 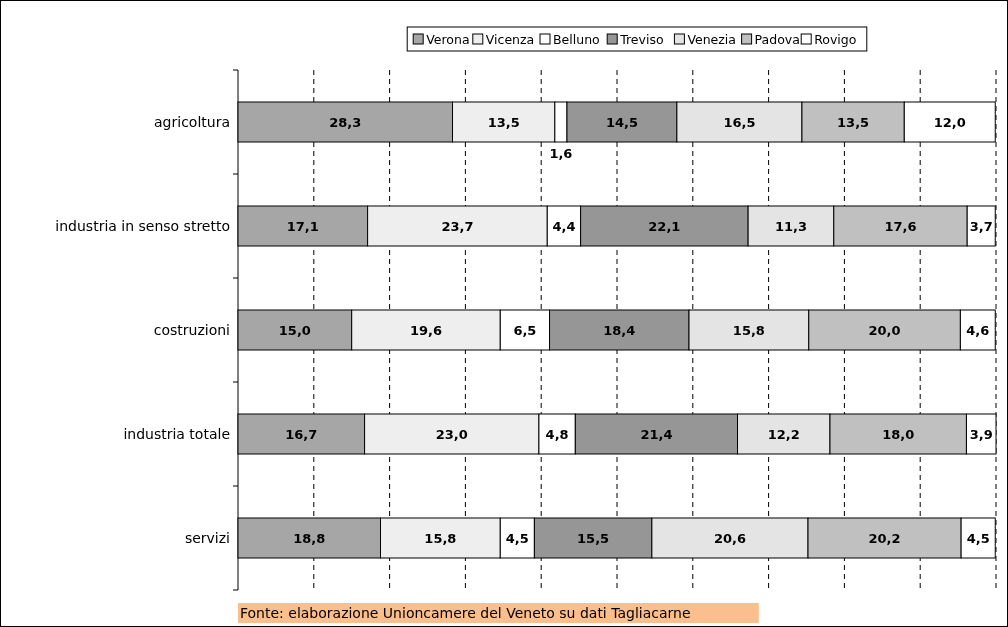 I want to click on data-label: 12,0, so click(x=949, y=122).